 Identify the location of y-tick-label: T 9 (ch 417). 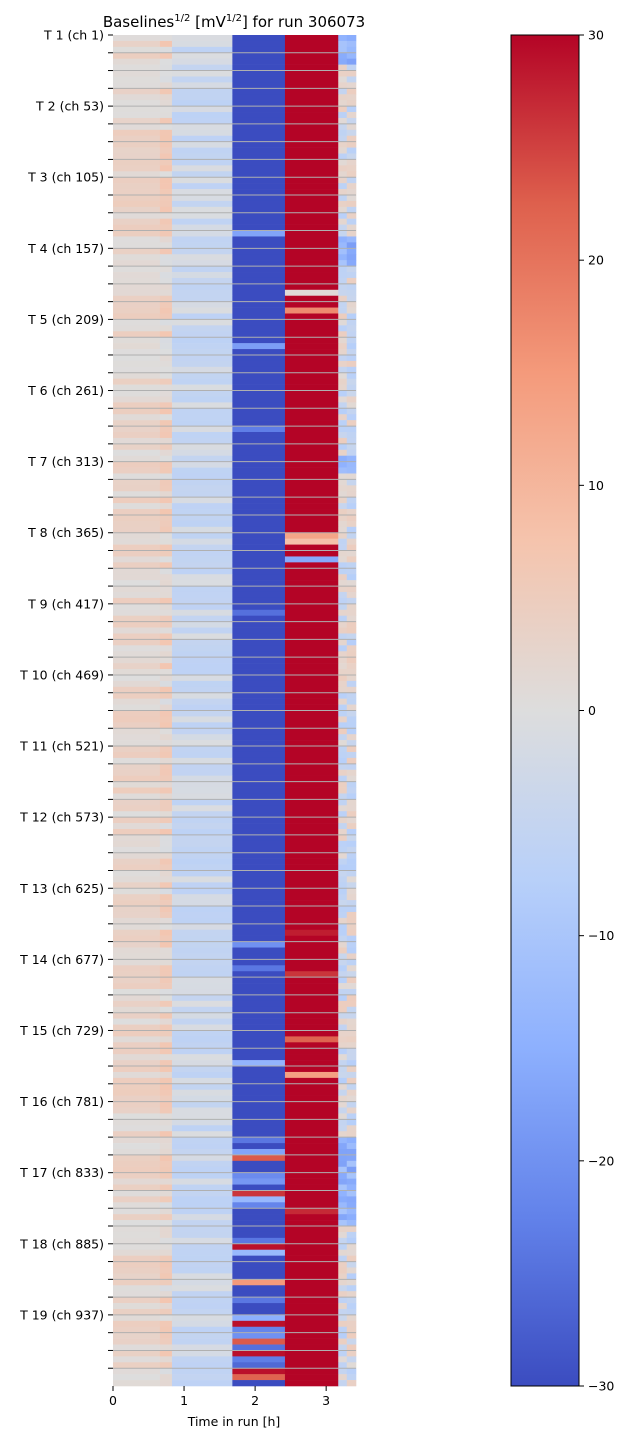
(65, 603).